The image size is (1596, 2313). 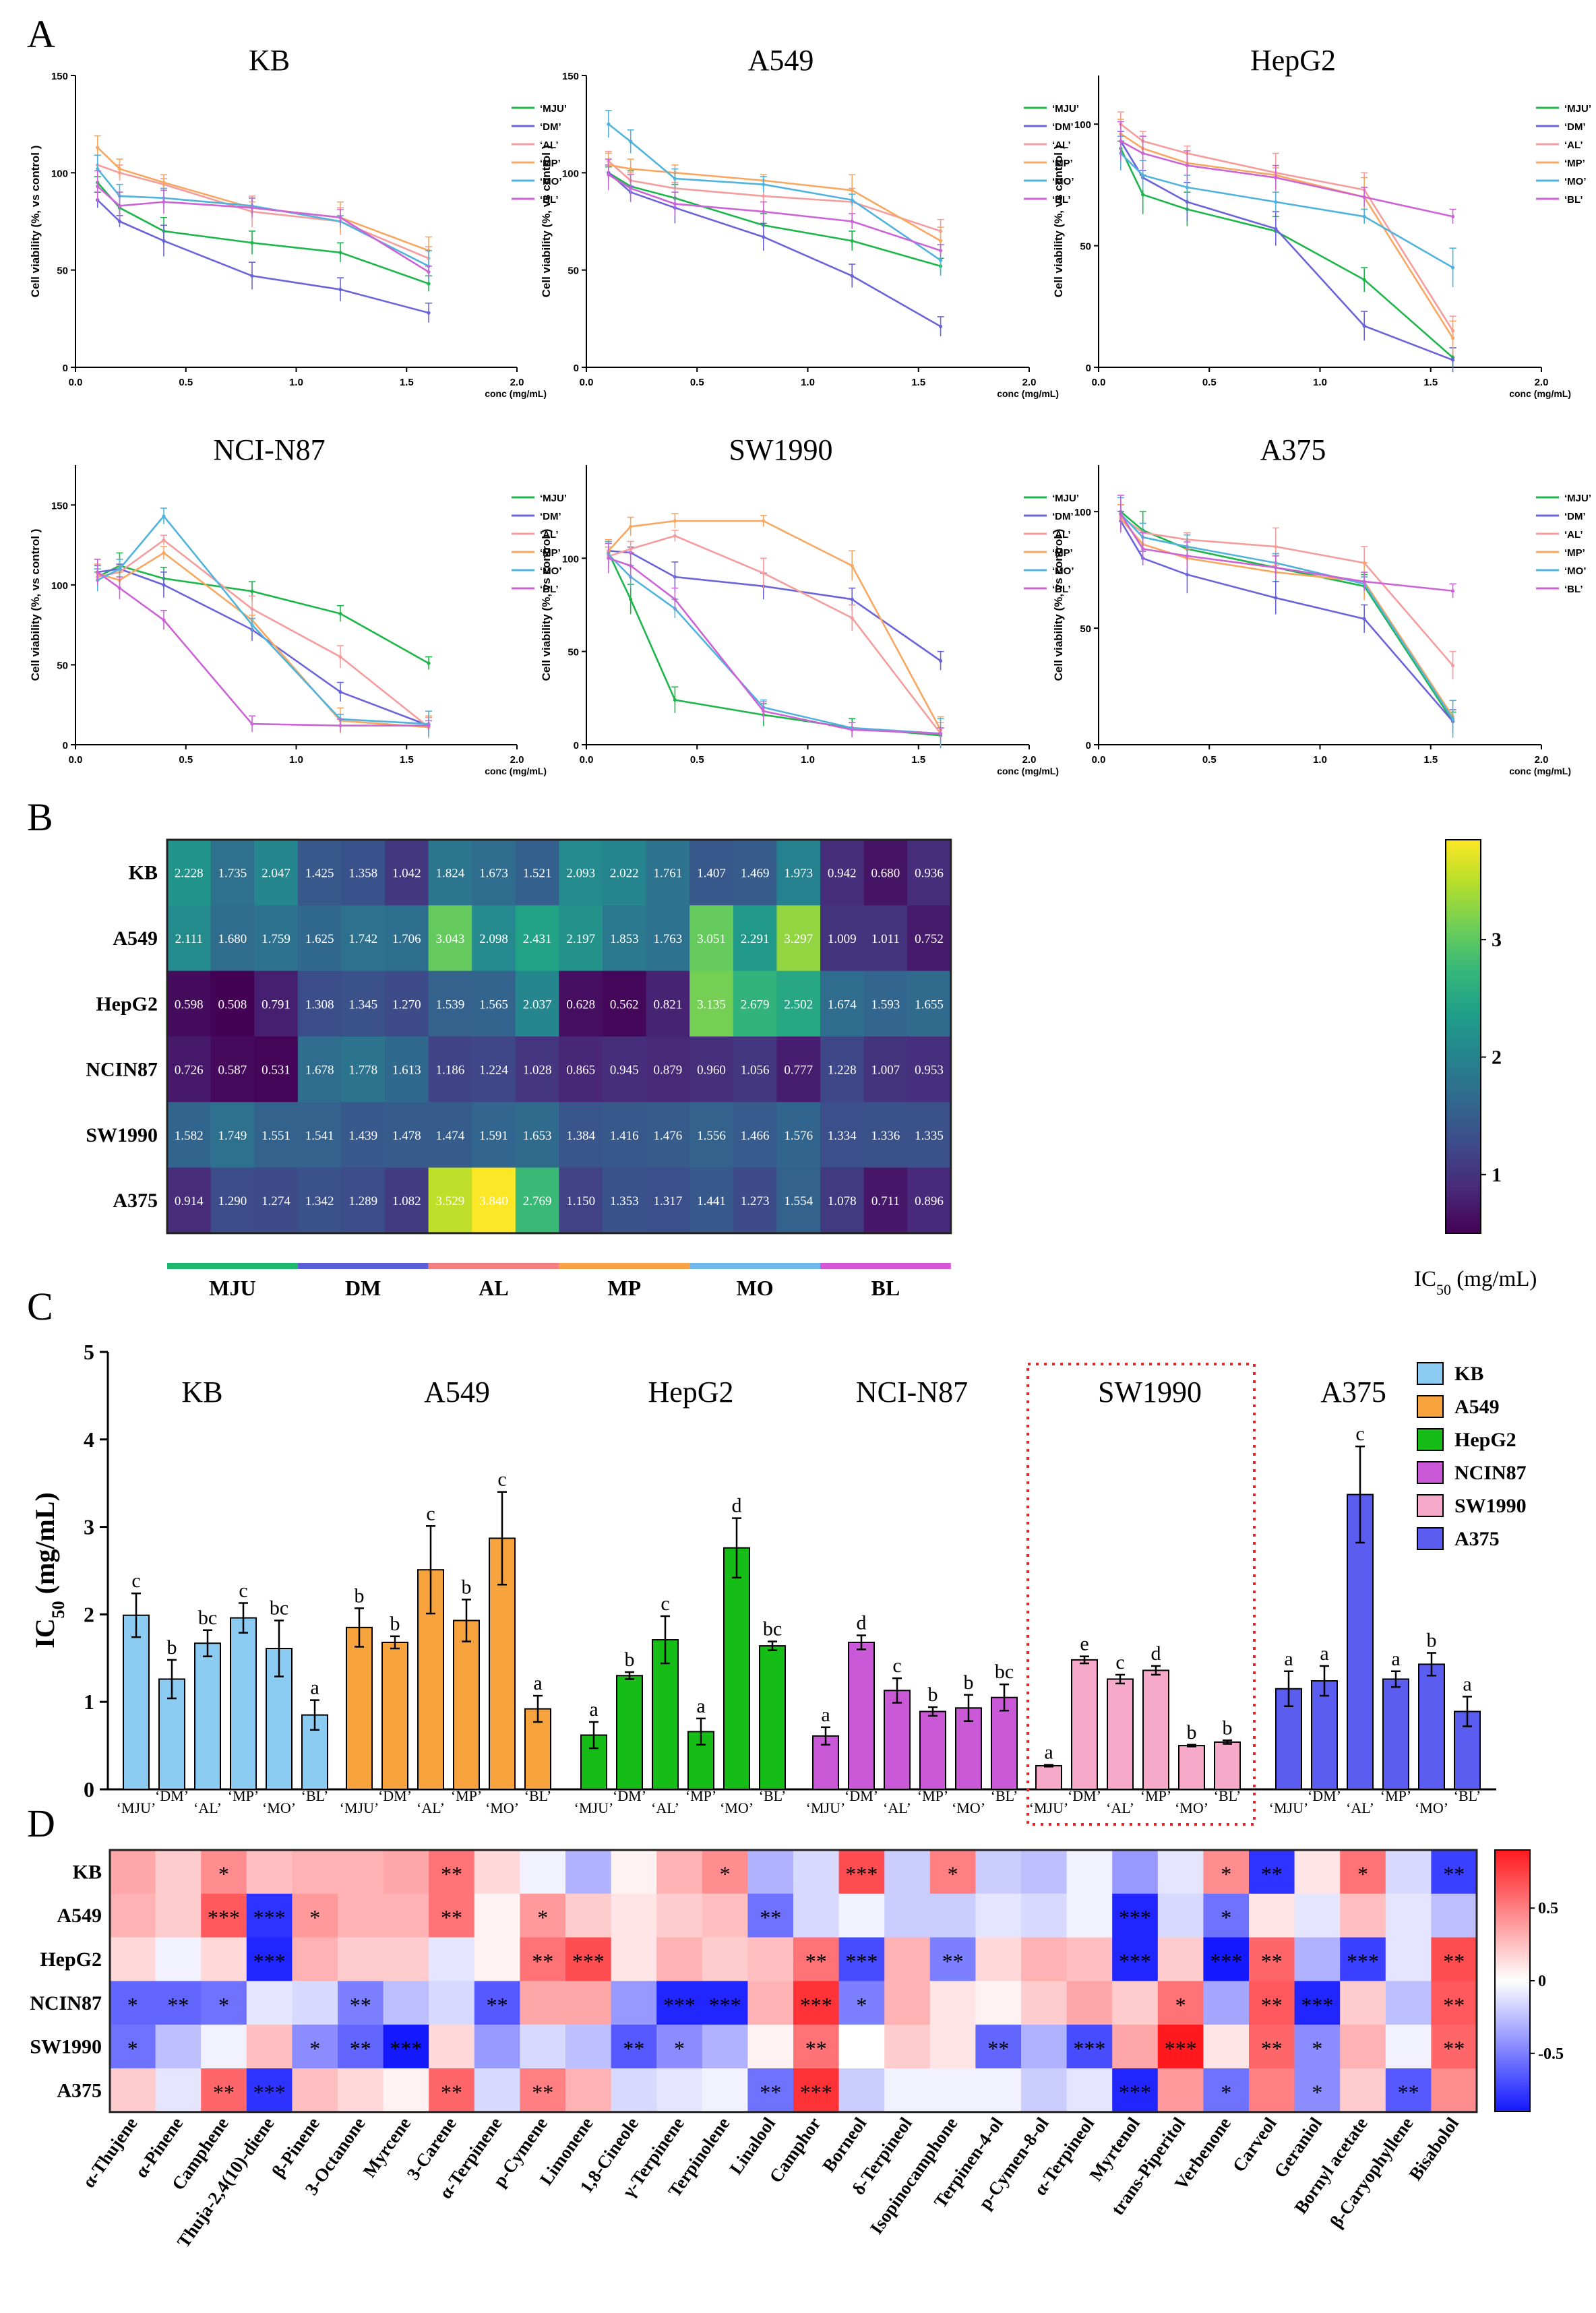 What do you see at coordinates (885, 1070) in the screenshot?
I see `cell-value: 1.007` at bounding box center [885, 1070].